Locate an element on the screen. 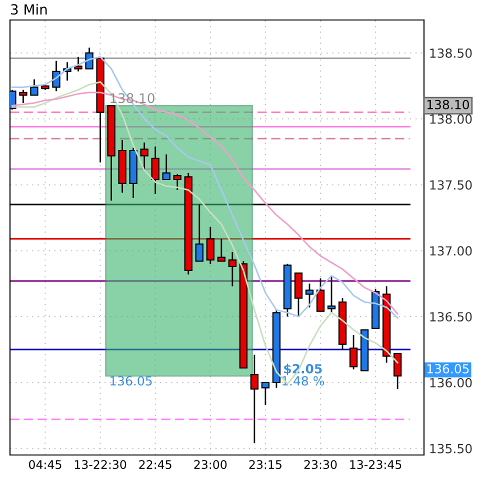  x-tick-label: 23:15 is located at coordinates (265, 464).